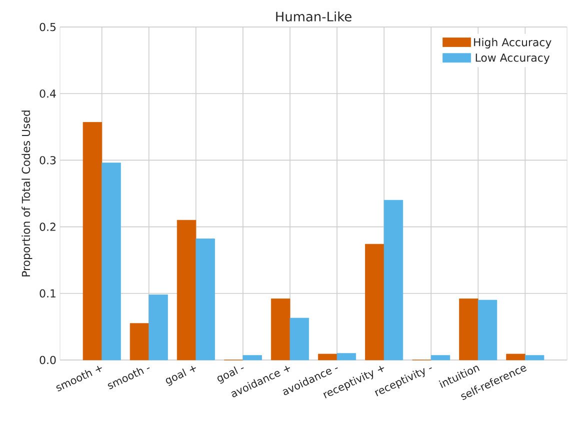 Image resolution: width=568 pixels, height=421 pixels. I want to click on y-tick-label: 0.4, so click(48, 93).